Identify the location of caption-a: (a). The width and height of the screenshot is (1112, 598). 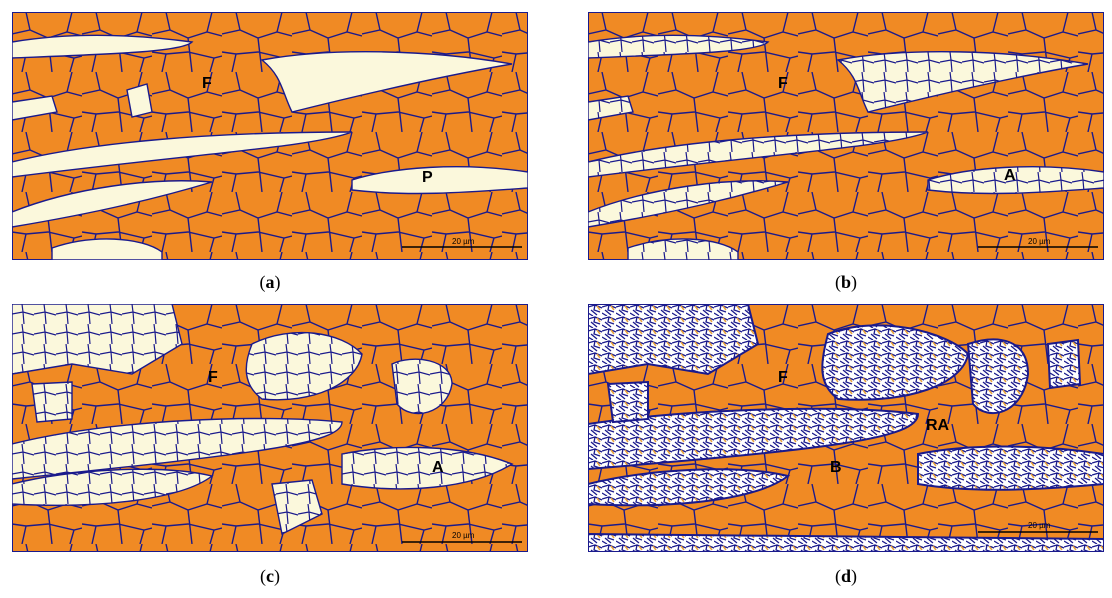
(270, 282).